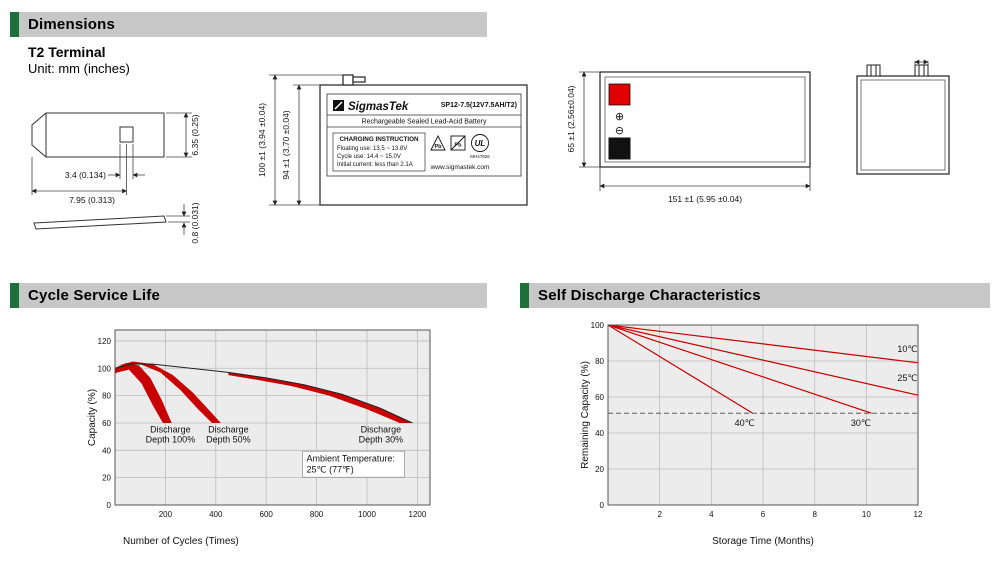 The width and height of the screenshot is (1000, 565). What do you see at coordinates (92, 417) in the screenshot?
I see `svg-text: Capacity (%)` at bounding box center [92, 417].